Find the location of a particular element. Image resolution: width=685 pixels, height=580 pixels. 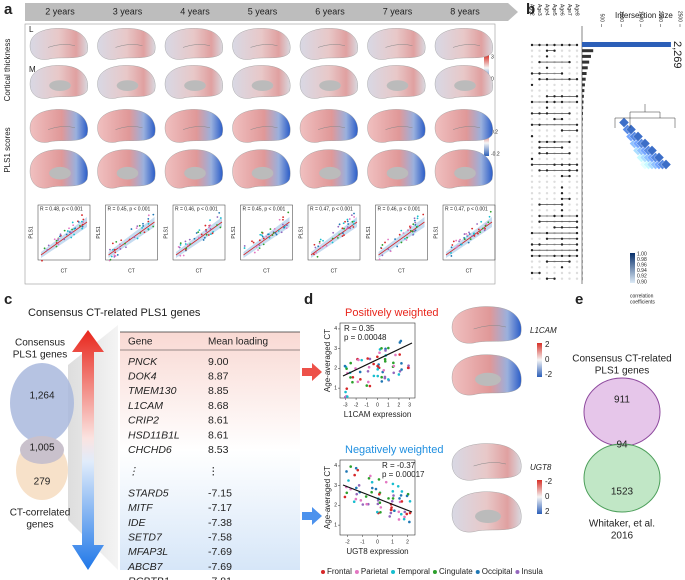

table-cell: -7.69 is located at coordinates (220, 552).